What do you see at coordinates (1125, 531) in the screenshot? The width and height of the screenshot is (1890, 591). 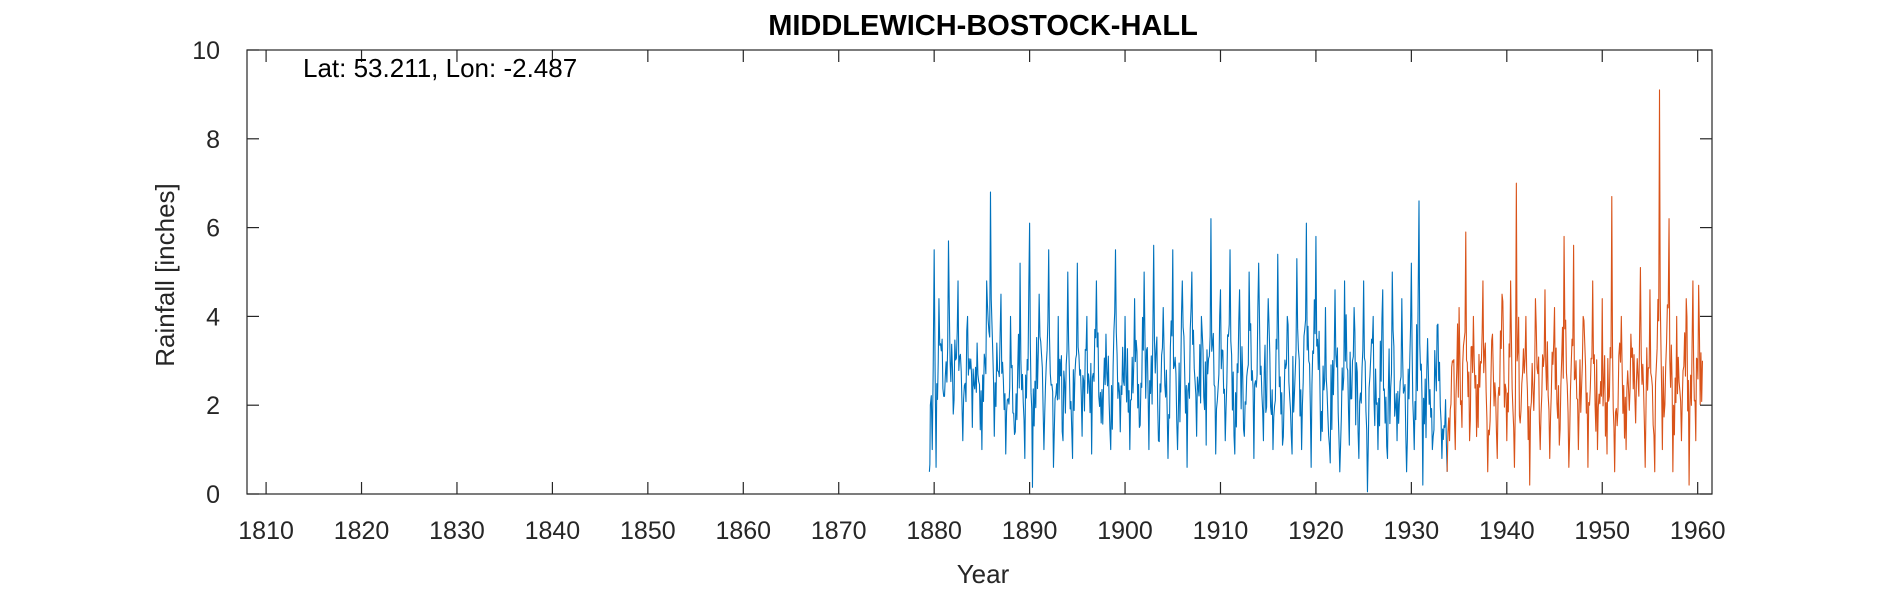 I see `x-tick-label: 1900` at bounding box center [1125, 531].